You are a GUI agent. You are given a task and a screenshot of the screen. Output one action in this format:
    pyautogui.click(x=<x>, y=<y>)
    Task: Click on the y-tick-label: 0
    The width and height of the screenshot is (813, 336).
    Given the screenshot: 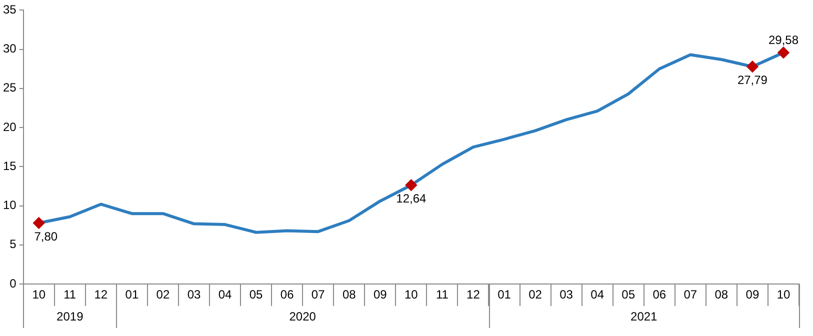 What is the action you would take?
    pyautogui.click(x=13, y=283)
    